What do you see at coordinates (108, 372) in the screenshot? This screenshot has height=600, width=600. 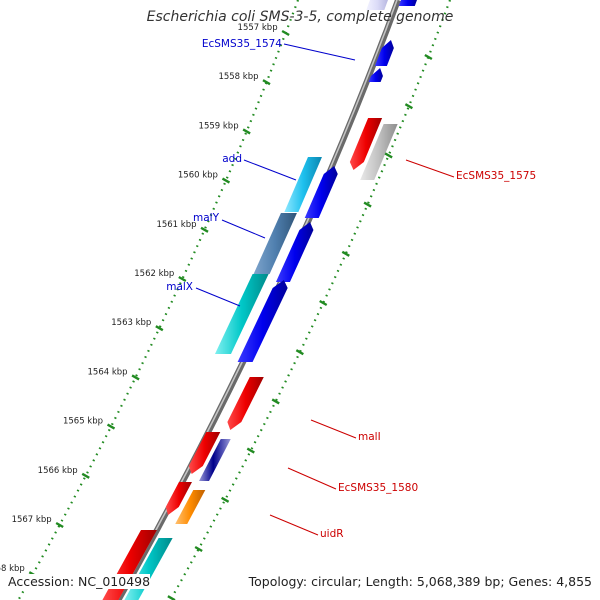 I see `tick-label: 1564 kbp` at bounding box center [108, 372].